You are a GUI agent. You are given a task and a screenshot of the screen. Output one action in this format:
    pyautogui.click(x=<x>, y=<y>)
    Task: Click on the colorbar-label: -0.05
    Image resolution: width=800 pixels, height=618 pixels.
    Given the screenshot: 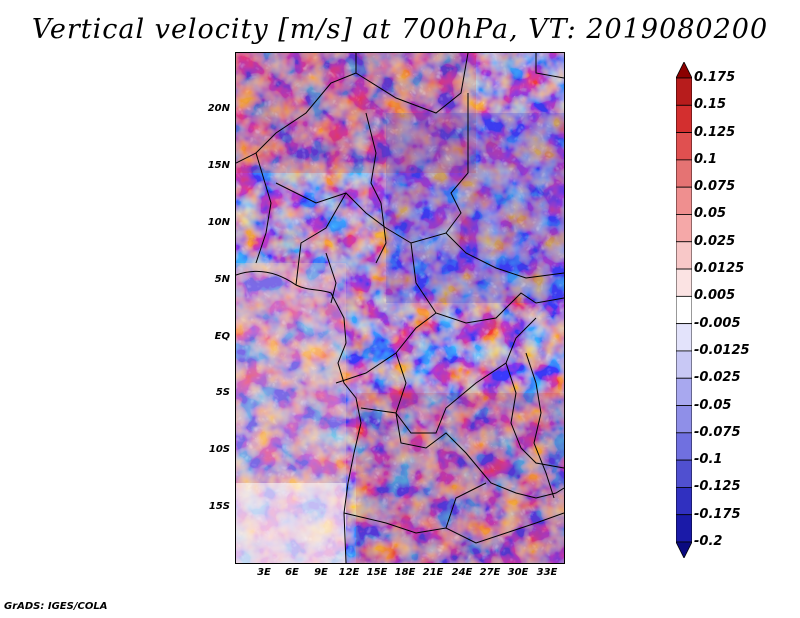 What is the action you would take?
    pyautogui.click(x=713, y=405)
    